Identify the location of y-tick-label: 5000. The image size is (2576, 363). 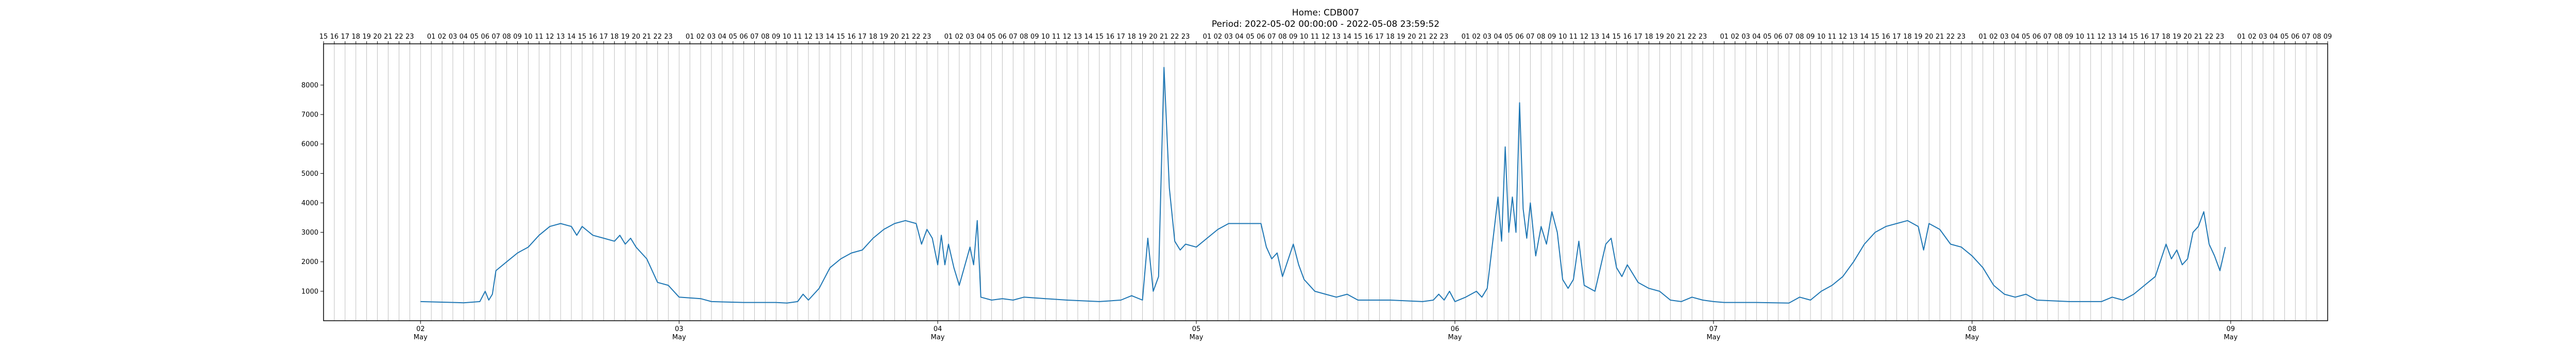
(309, 174).